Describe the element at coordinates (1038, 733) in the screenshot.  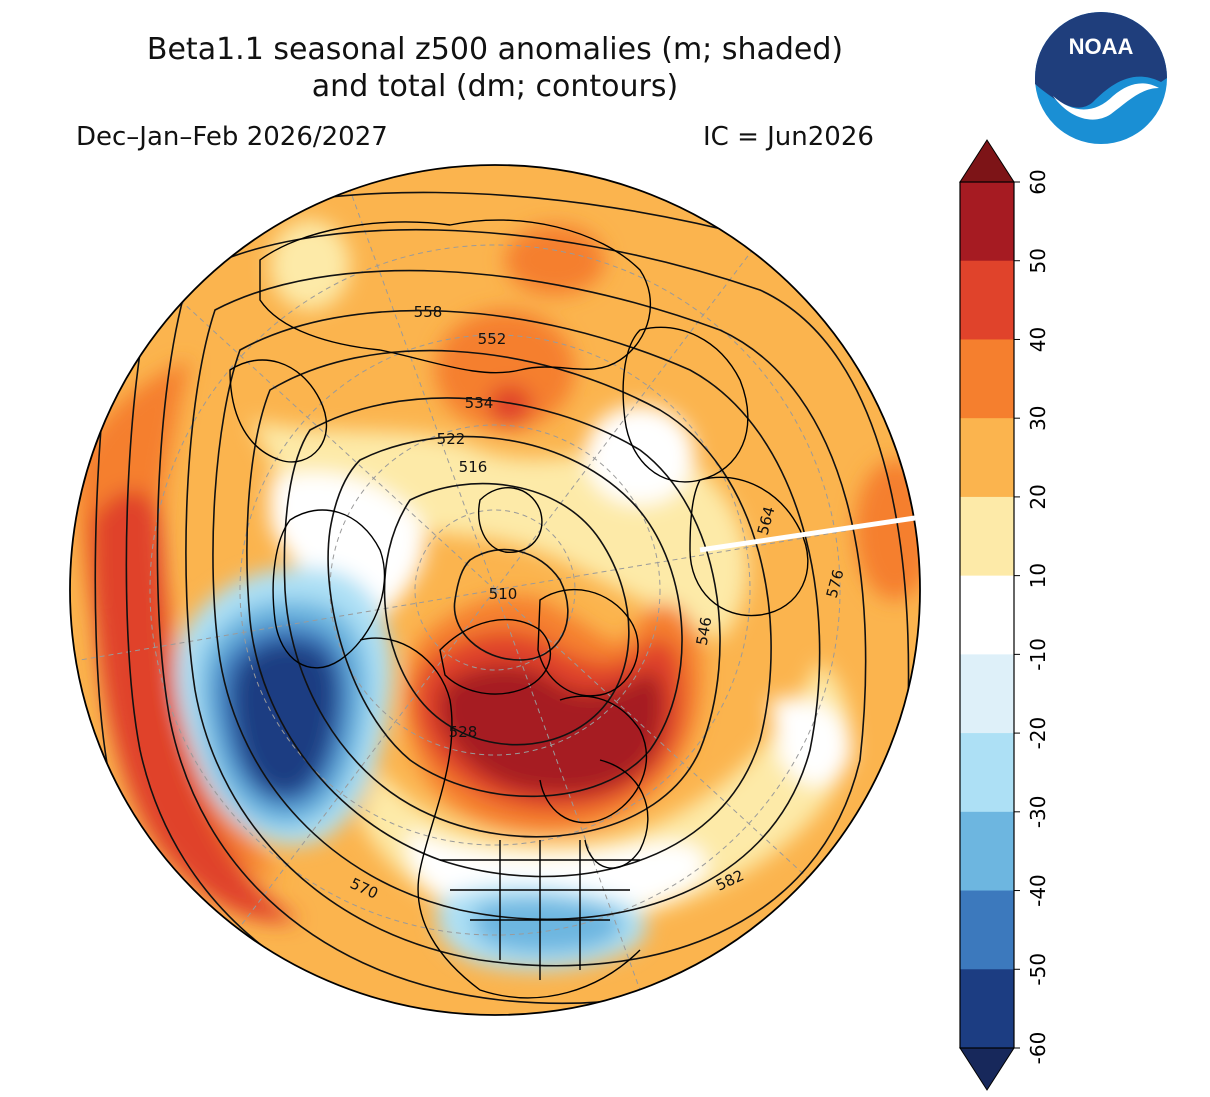
I see `colorbar-tick-label: -20` at that location.